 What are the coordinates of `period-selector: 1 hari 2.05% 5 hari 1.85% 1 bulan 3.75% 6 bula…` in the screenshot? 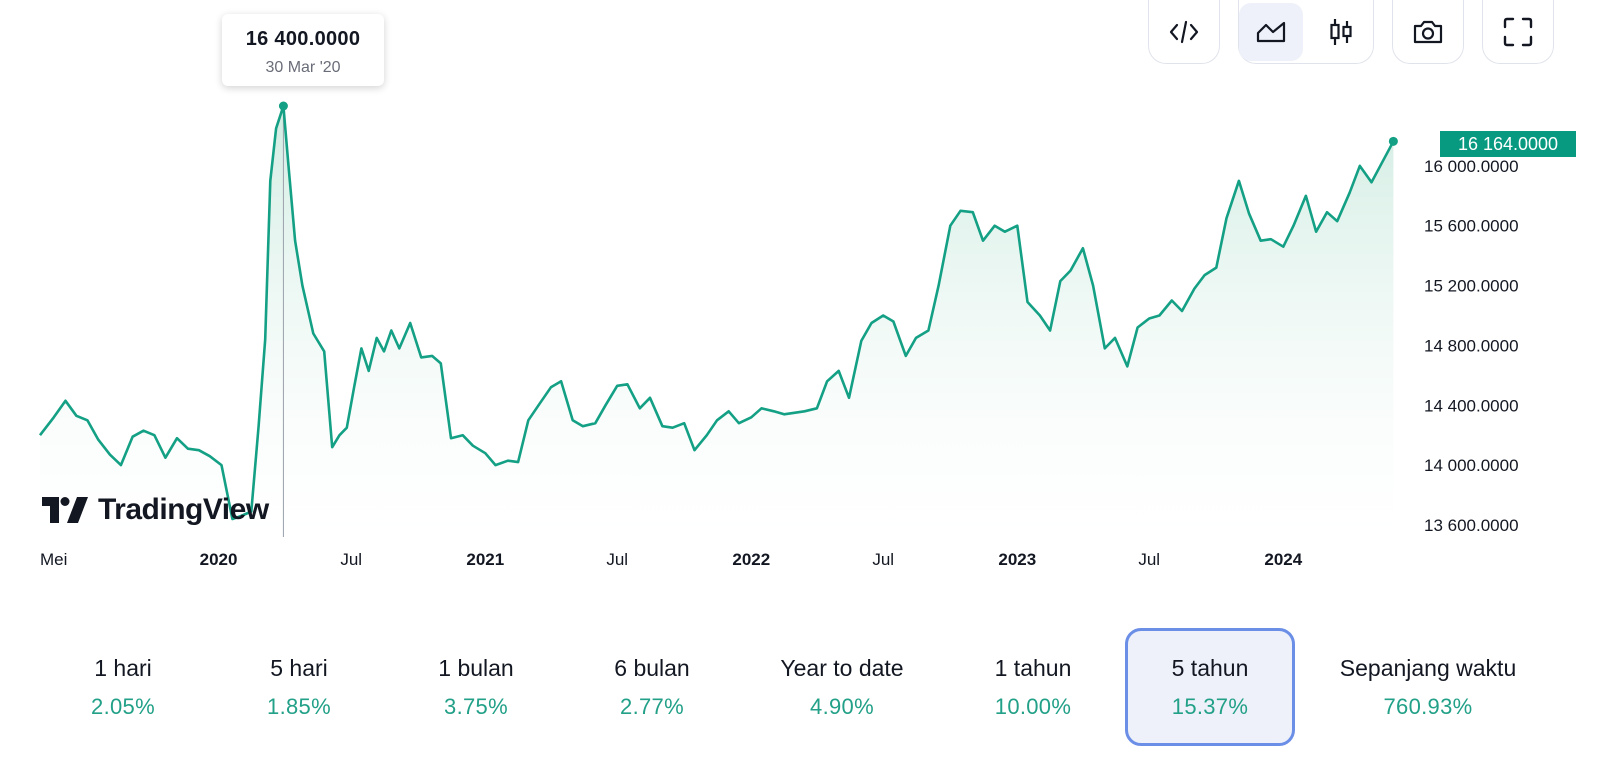 It's located at (801, 688).